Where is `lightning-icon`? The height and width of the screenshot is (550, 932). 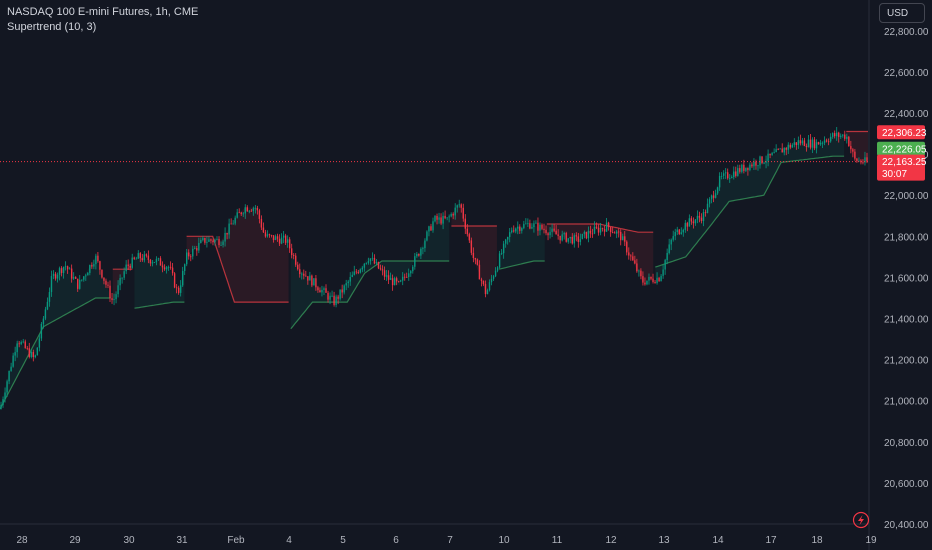
lightning-icon is located at coordinates (861, 520).